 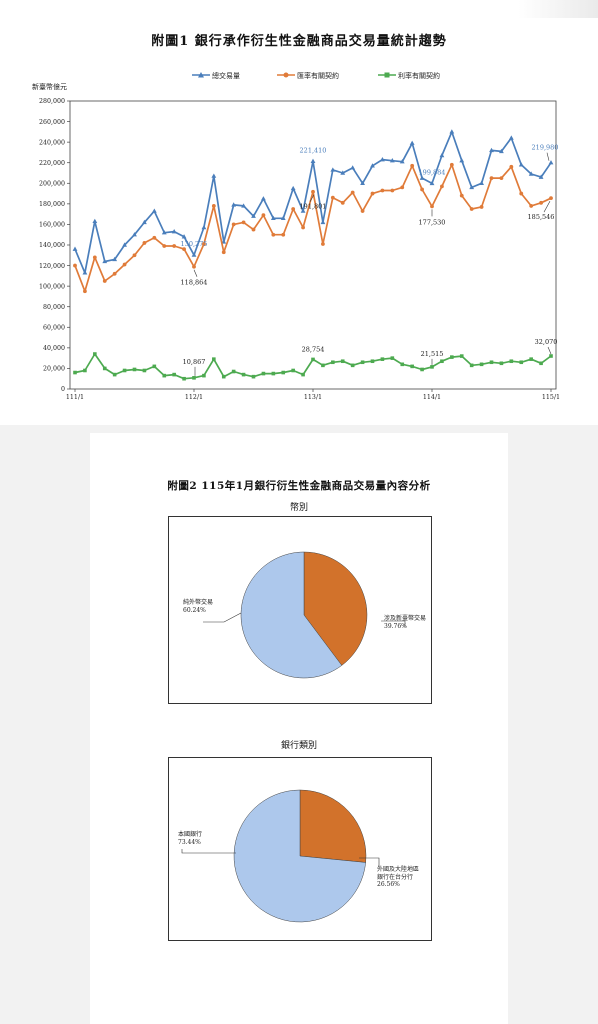 I want to click on pie2-label-foreign-banks-line2: 銀行在台分行, so click(x=395, y=877).